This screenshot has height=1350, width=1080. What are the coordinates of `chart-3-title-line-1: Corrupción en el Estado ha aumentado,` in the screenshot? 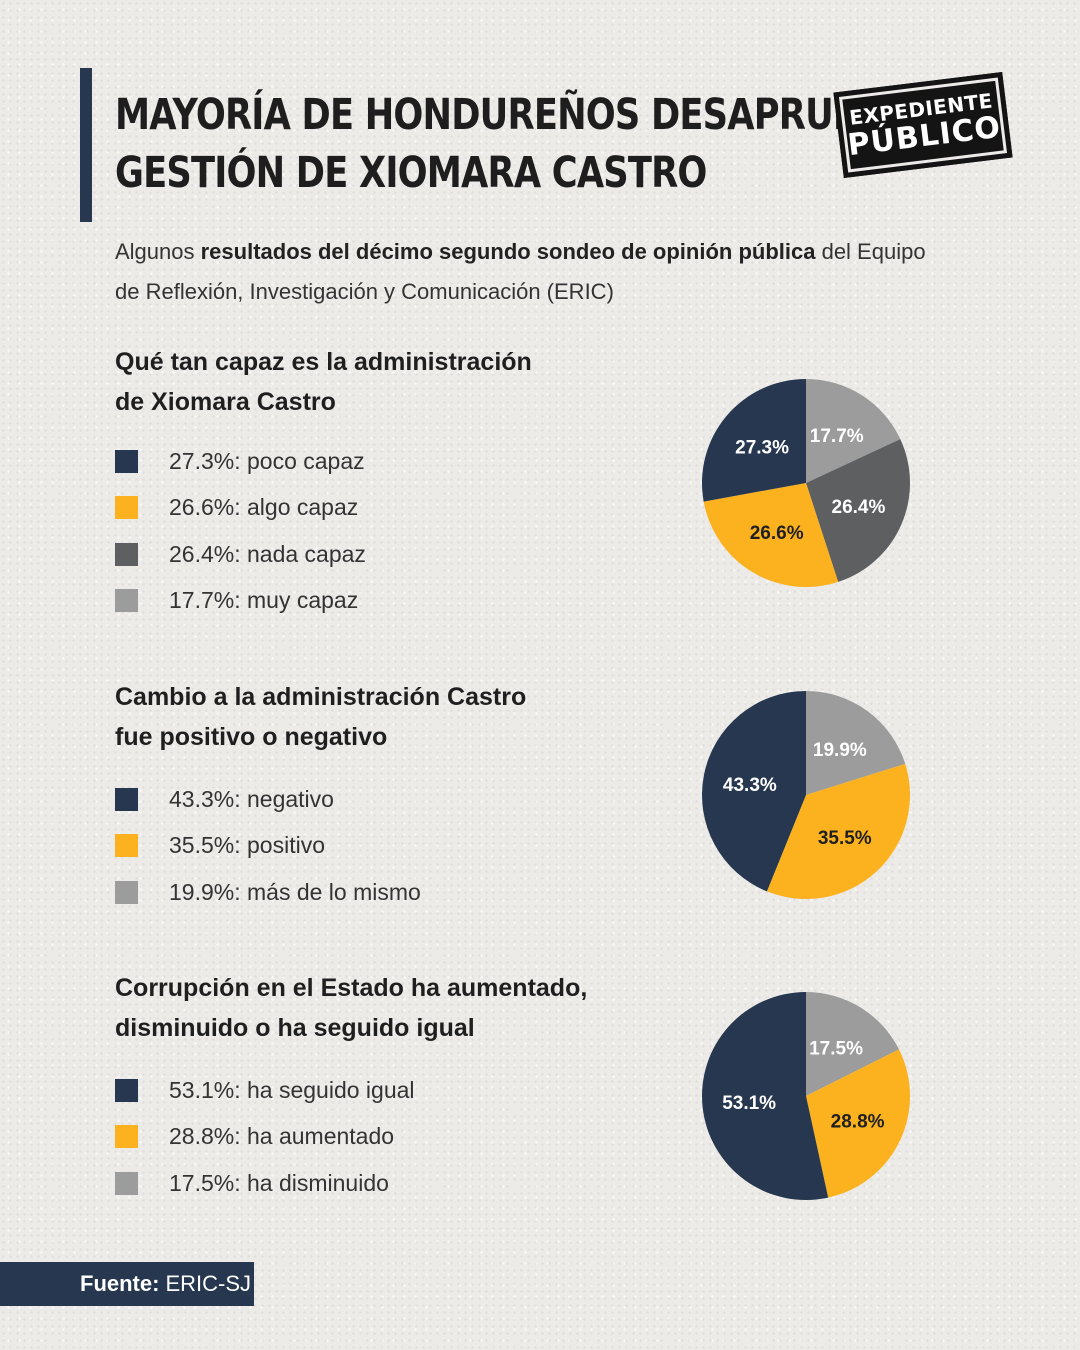 It's located at (351, 988).